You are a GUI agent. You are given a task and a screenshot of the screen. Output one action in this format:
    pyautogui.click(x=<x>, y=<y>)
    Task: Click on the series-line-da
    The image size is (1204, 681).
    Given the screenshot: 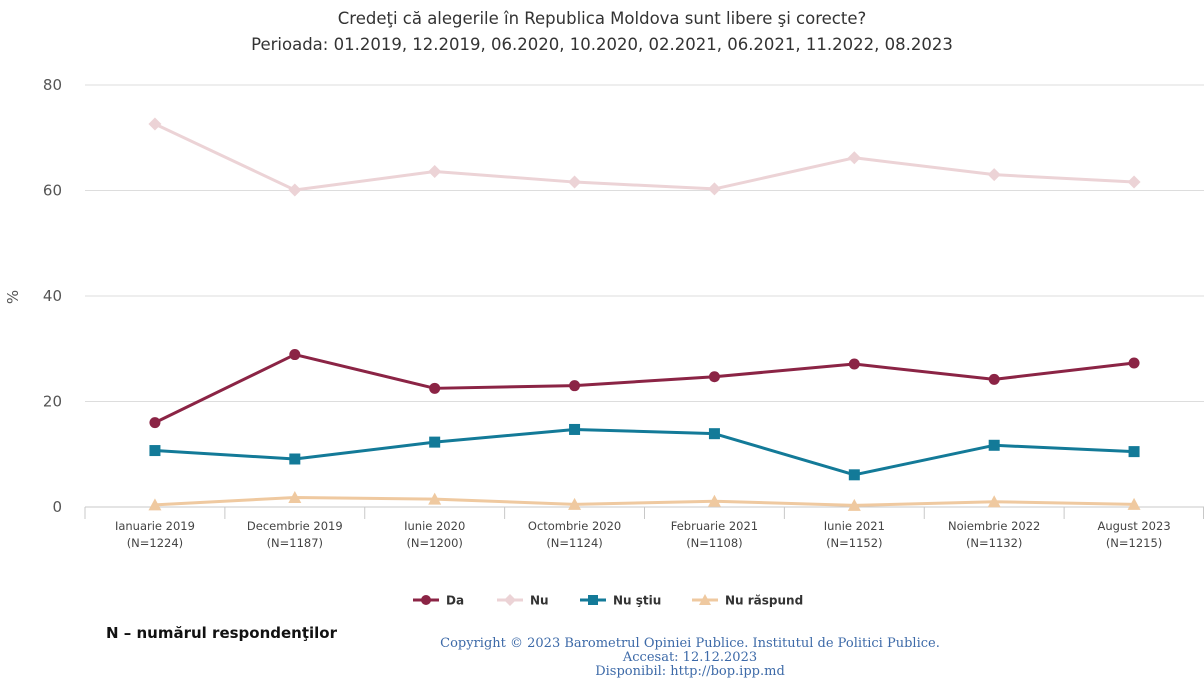 What is the action you would take?
    pyautogui.click(x=644, y=388)
    